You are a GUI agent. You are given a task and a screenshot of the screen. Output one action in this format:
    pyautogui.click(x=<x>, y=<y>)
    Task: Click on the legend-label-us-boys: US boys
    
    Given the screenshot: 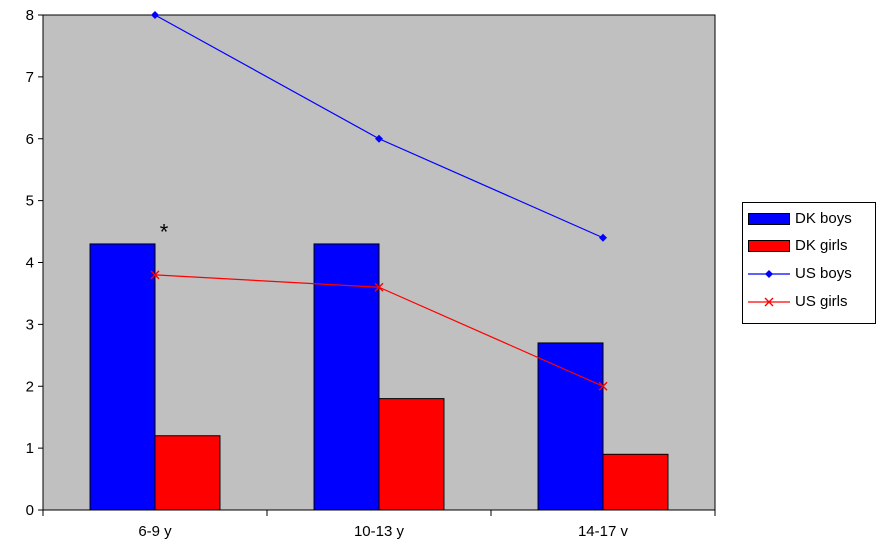 What is the action you would take?
    pyautogui.click(x=823, y=273)
    